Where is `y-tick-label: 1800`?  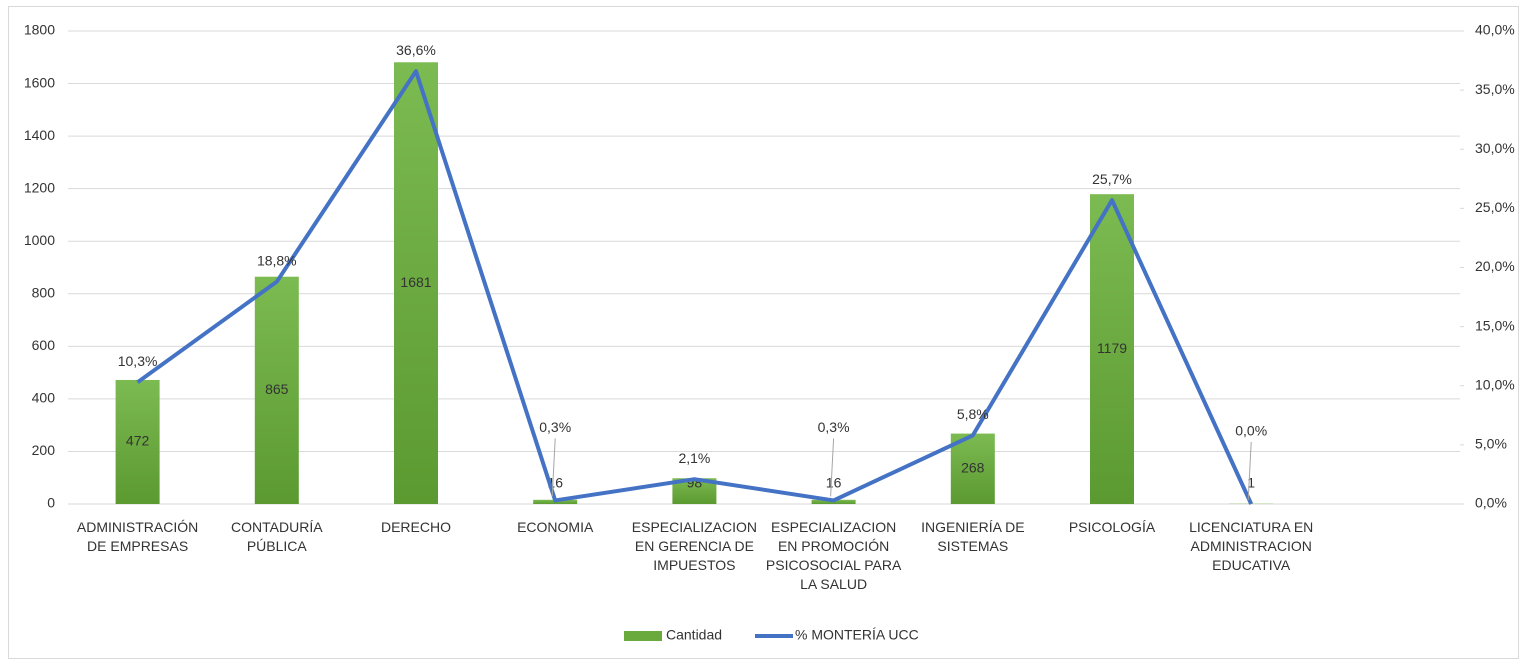
y-tick-label: 1800 is located at coordinates (39, 30).